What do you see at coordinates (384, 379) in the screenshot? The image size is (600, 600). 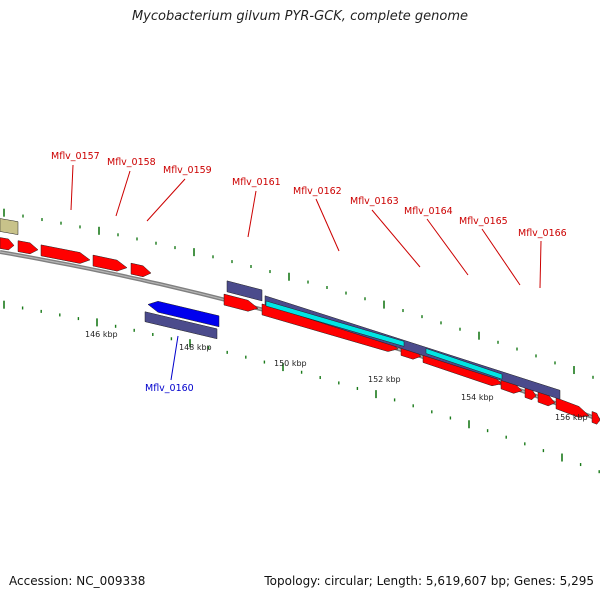 I see `scale-label: 152 kbp` at bounding box center [384, 379].